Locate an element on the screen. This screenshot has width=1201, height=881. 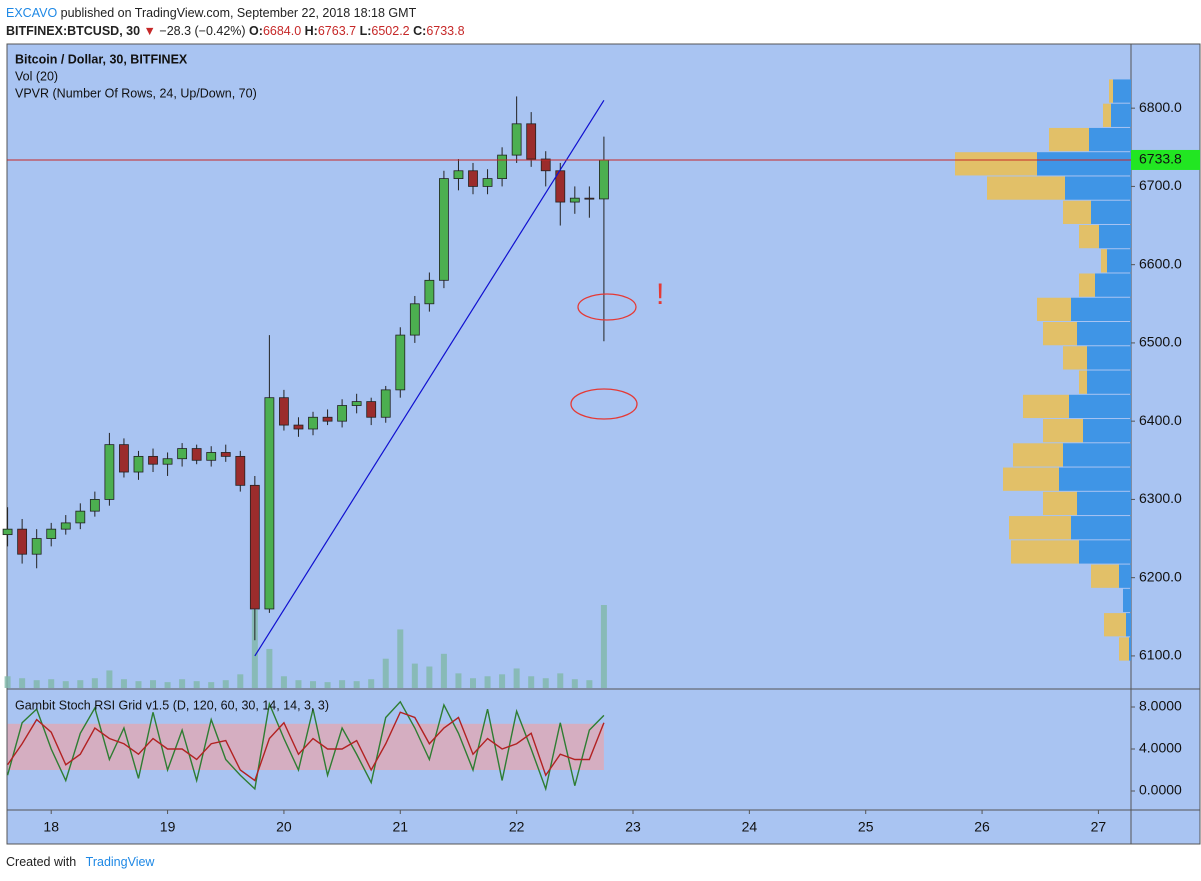
l: 6502.2 is located at coordinates (390, 31).